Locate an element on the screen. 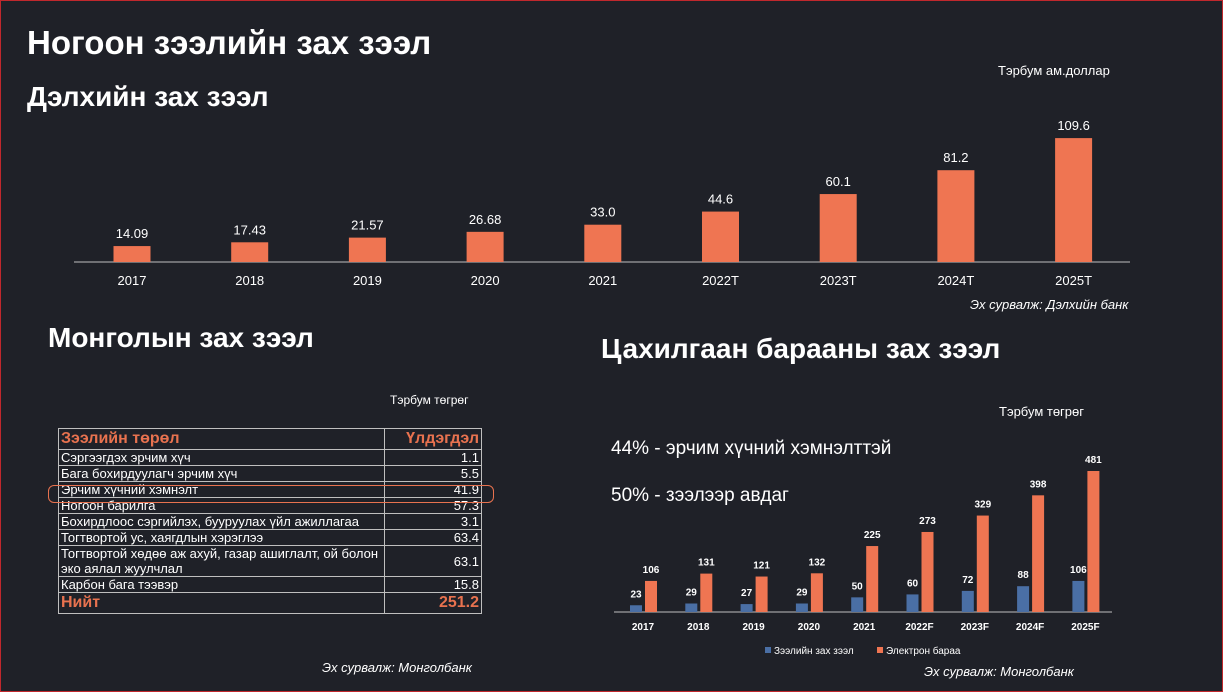  world-tick-label: 2020 is located at coordinates (485, 280).